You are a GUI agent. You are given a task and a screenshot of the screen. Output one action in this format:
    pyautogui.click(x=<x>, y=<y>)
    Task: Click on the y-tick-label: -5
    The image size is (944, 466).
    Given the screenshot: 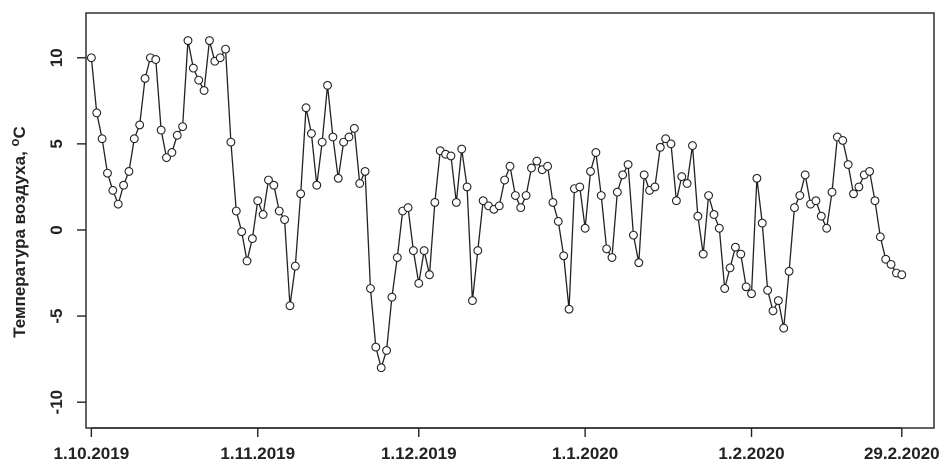 What is the action you would take?
    pyautogui.click(x=56, y=316)
    